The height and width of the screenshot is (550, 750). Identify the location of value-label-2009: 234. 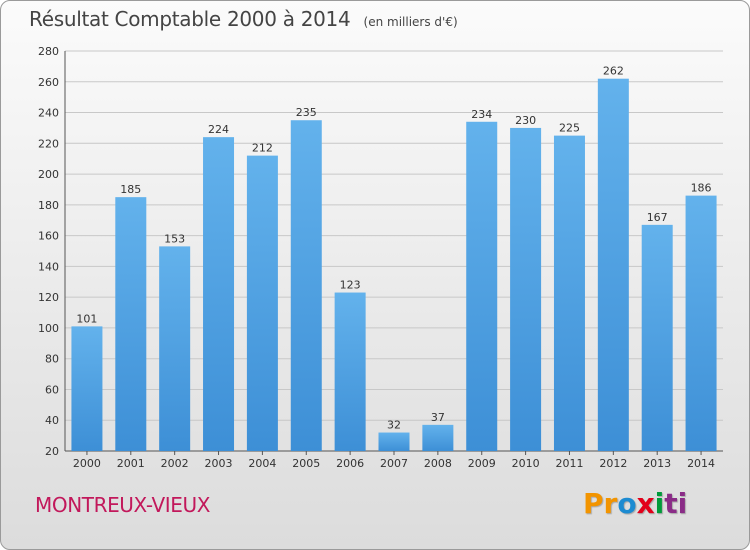
(481, 114).